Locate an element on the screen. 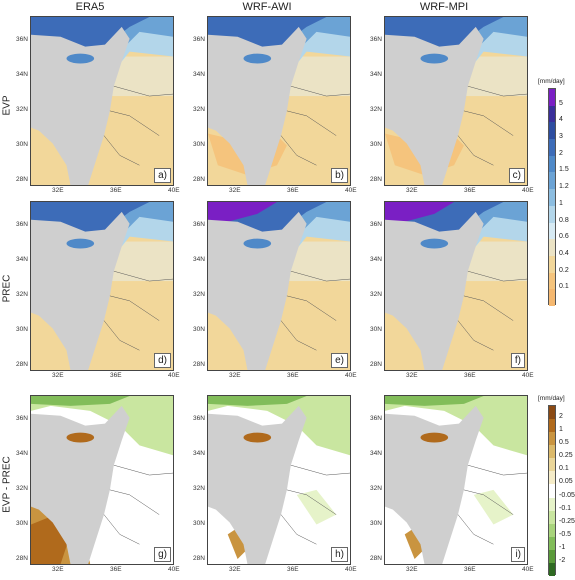 This screenshot has height=580, width=575. column-title-wrf-awi: WRF-AWI is located at coordinates (267, 7).